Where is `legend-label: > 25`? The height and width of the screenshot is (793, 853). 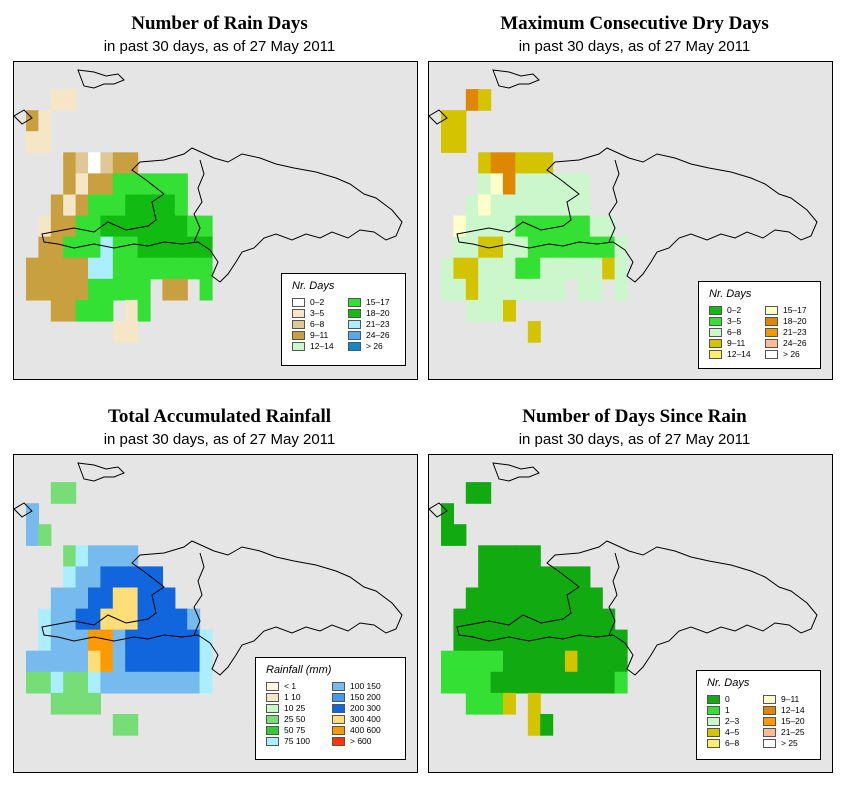 legend-label: > 25 is located at coordinates (789, 743).